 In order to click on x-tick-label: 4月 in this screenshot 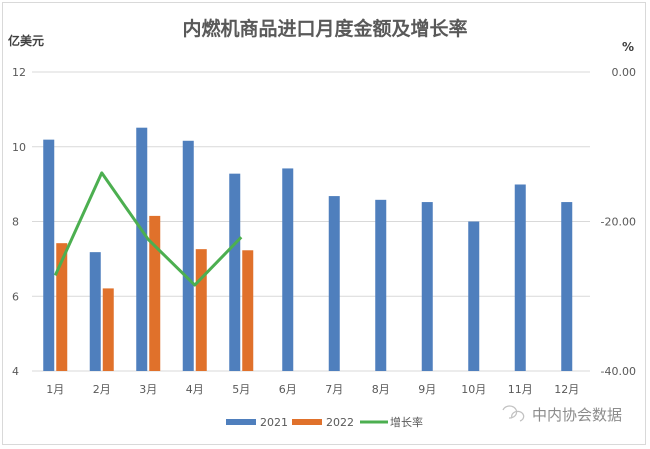, I will do `click(195, 389)`.